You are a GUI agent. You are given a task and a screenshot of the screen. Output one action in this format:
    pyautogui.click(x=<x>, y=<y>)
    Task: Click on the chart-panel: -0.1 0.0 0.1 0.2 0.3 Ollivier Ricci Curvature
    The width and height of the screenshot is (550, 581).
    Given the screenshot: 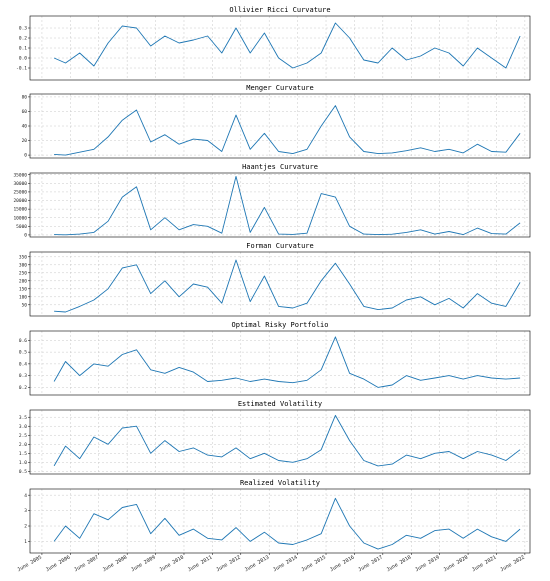 What is the action you would take?
    pyautogui.click(x=273, y=43)
    